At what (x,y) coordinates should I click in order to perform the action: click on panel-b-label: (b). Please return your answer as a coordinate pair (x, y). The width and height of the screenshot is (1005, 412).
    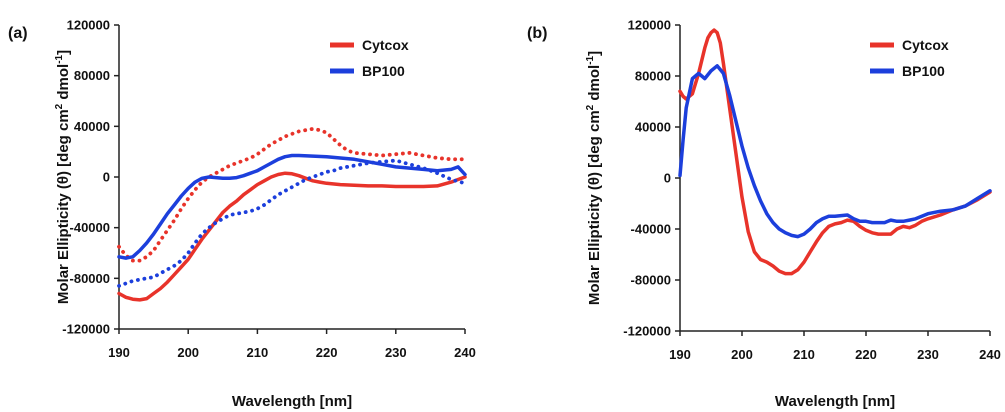
    Looking at the image, I should click on (537, 33).